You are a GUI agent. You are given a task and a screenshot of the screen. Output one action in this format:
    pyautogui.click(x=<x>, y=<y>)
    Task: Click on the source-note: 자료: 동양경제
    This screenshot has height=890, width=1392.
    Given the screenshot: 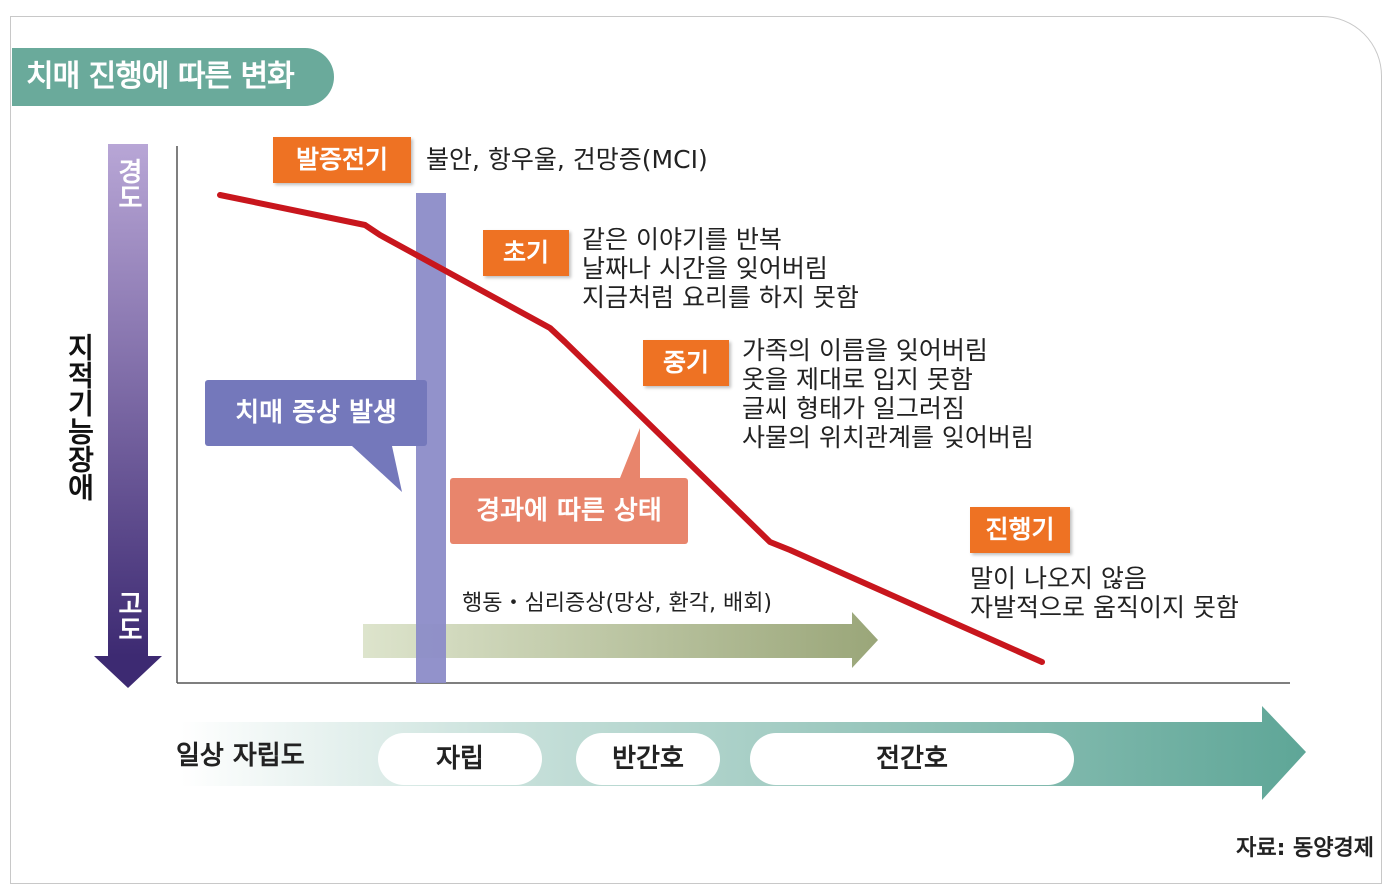 What is the action you would take?
    pyautogui.click(x=1305, y=848)
    